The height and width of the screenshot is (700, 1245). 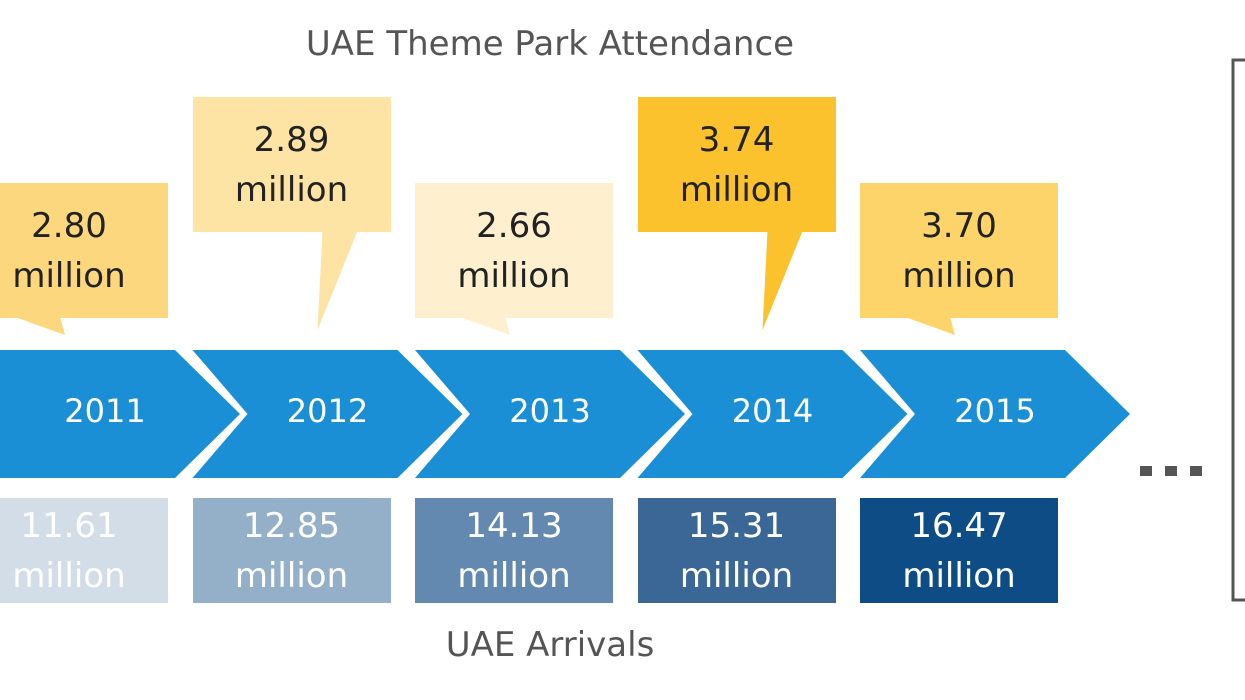 I want to click on attendance-bubble: 2.66 million, so click(x=514, y=250).